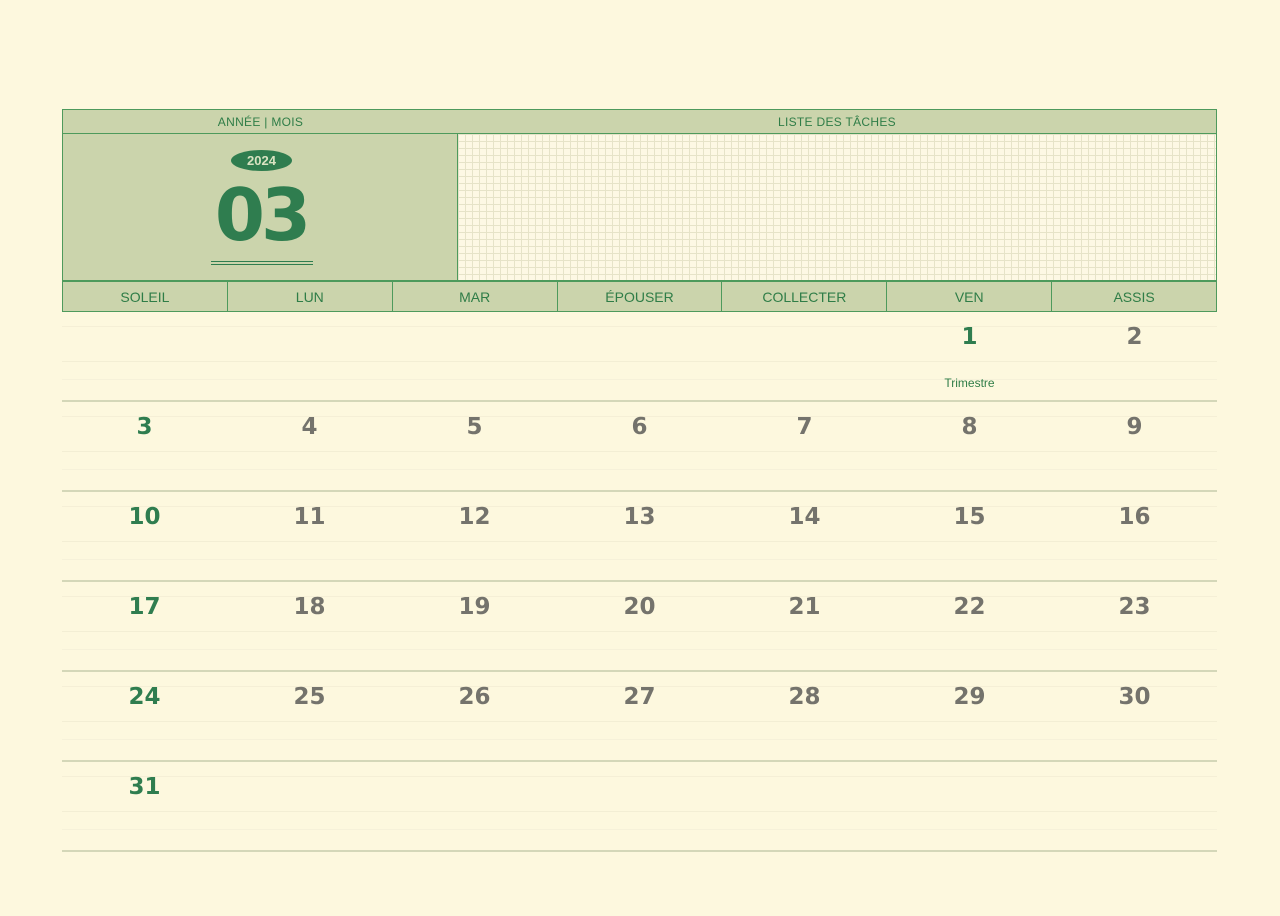 Image resolution: width=1280 pixels, height=916 pixels. I want to click on day-cell: 7, so click(804, 446).